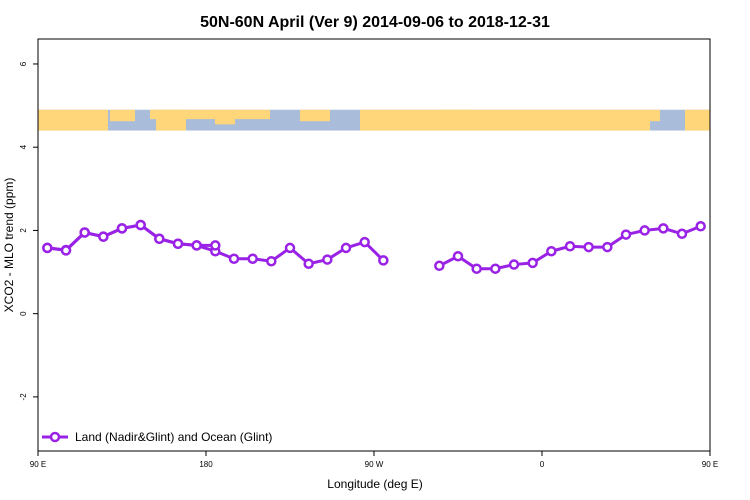  I want to click on y-tick-label: -2, so click(23, 397).